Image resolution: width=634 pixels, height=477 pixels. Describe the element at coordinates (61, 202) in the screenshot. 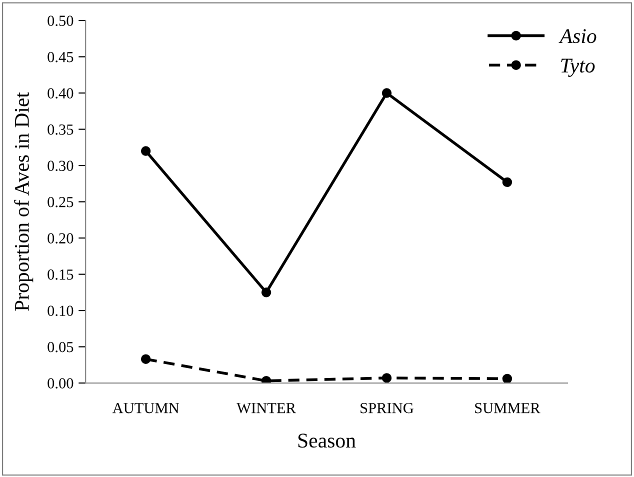

I see `y-tick-label: 0.25` at that location.